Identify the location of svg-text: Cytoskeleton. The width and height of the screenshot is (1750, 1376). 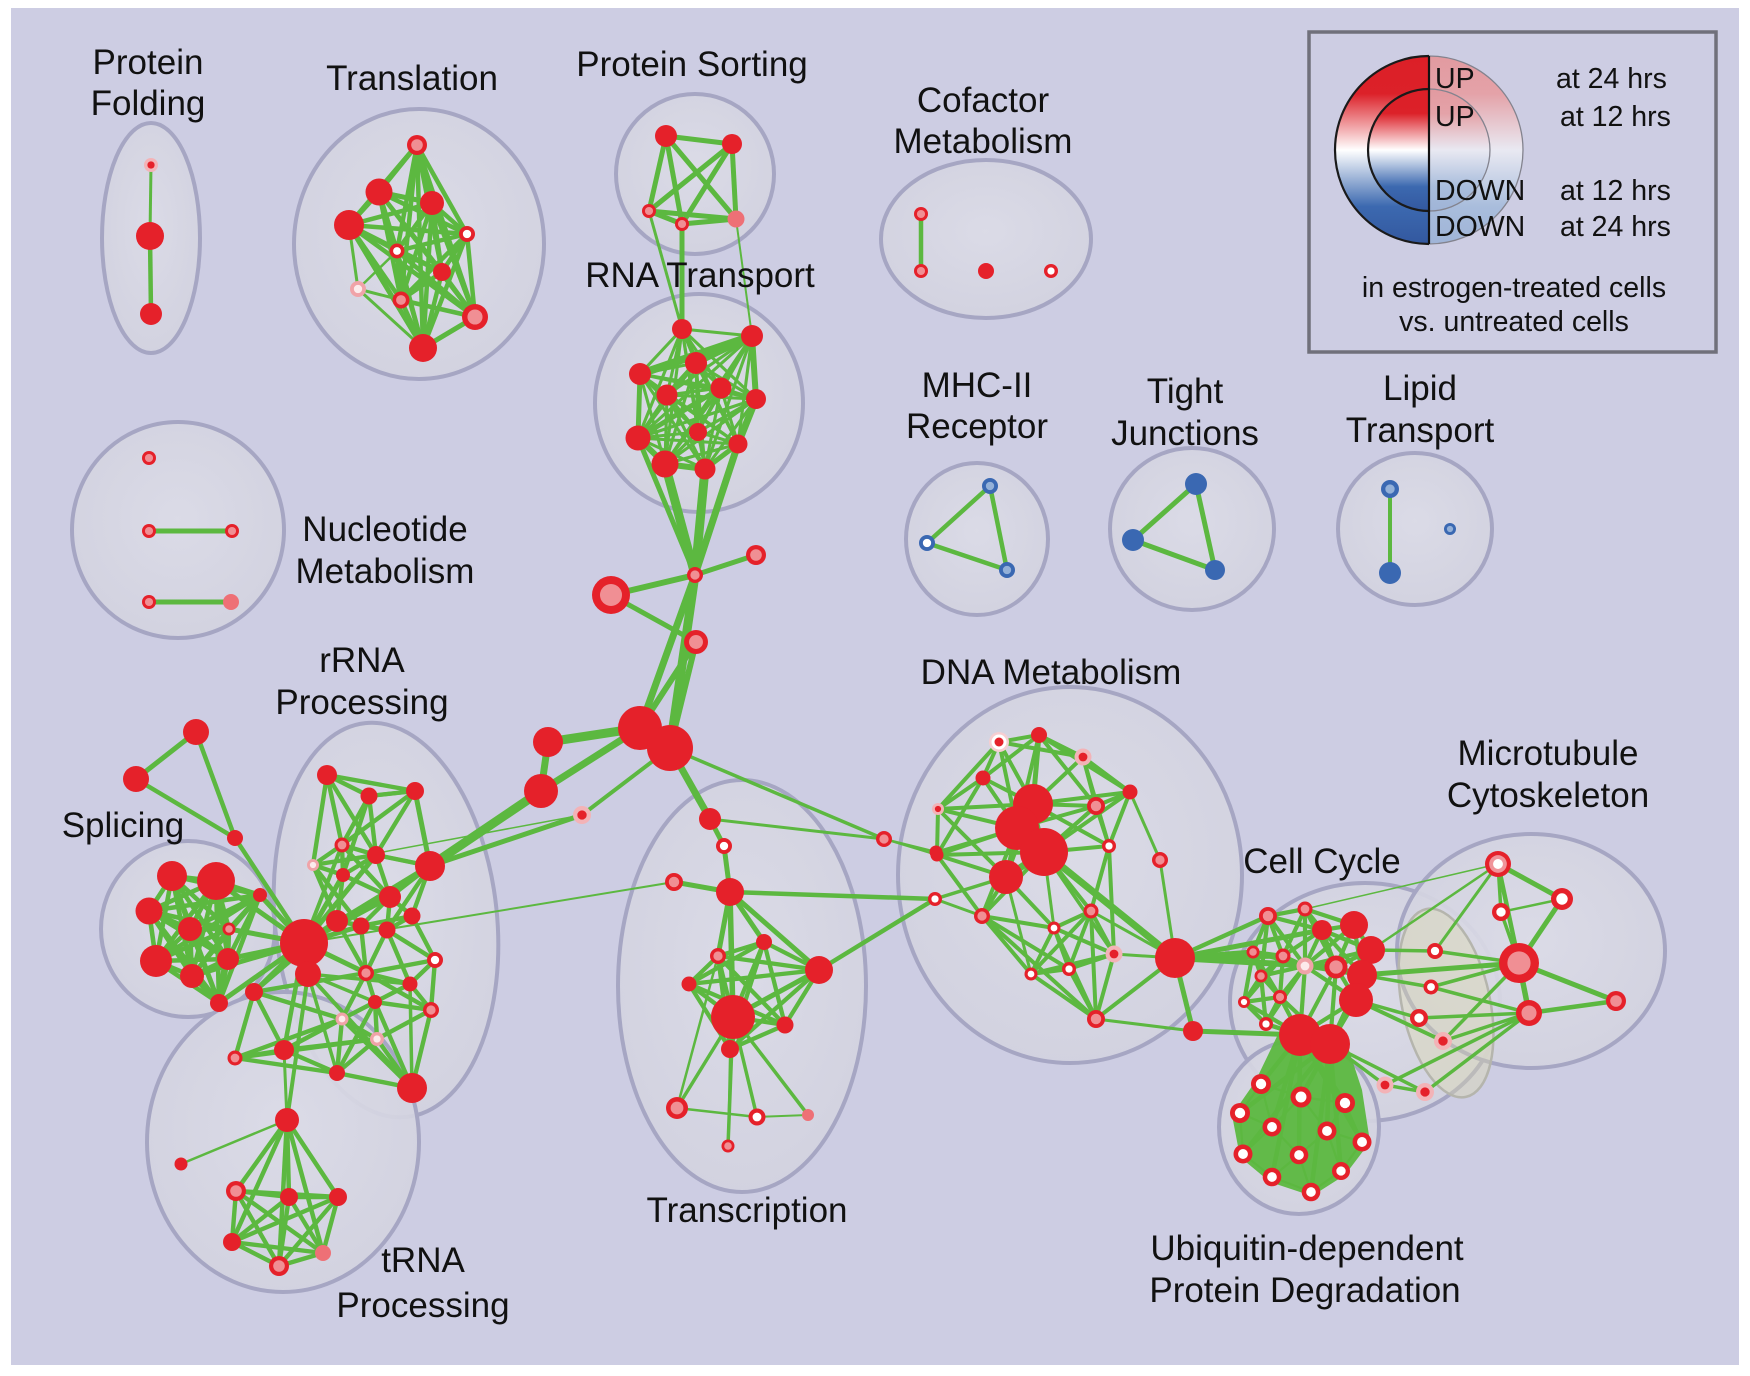
(1548, 795).